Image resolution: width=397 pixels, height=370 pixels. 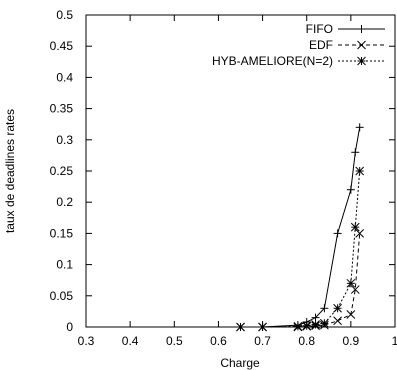 What do you see at coordinates (218, 341) in the screenshot?
I see `x-tick-label: 0.6` at bounding box center [218, 341].